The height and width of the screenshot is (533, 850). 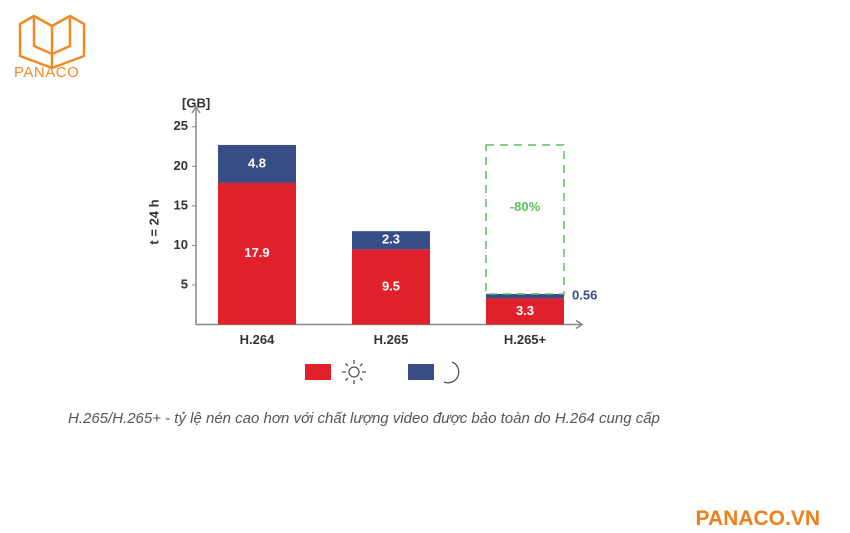 I want to click on y-unit: [GB], so click(x=196, y=102).